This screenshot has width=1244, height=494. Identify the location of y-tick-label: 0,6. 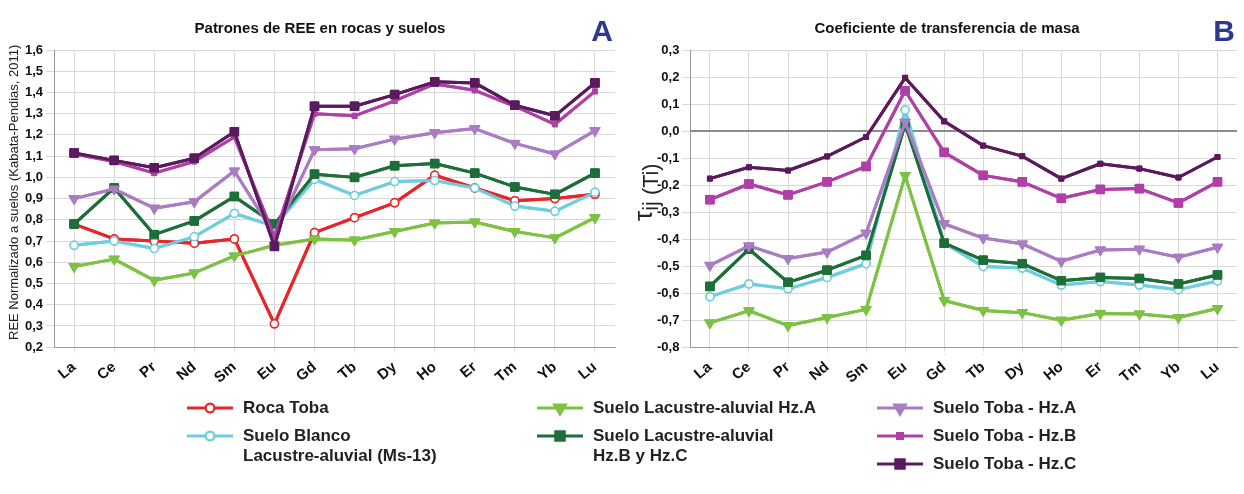
(34, 261).